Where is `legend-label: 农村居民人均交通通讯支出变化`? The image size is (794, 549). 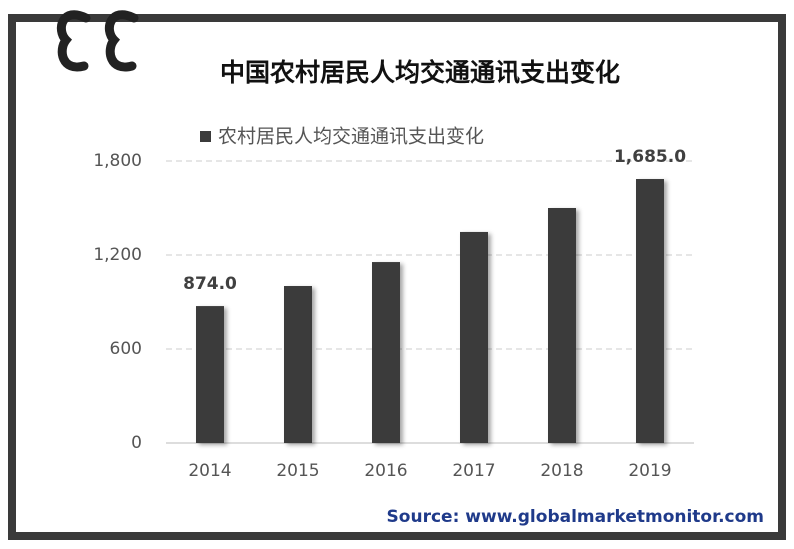
legend-label: 农村居民人均交通通讯支出变化 is located at coordinates (351, 137).